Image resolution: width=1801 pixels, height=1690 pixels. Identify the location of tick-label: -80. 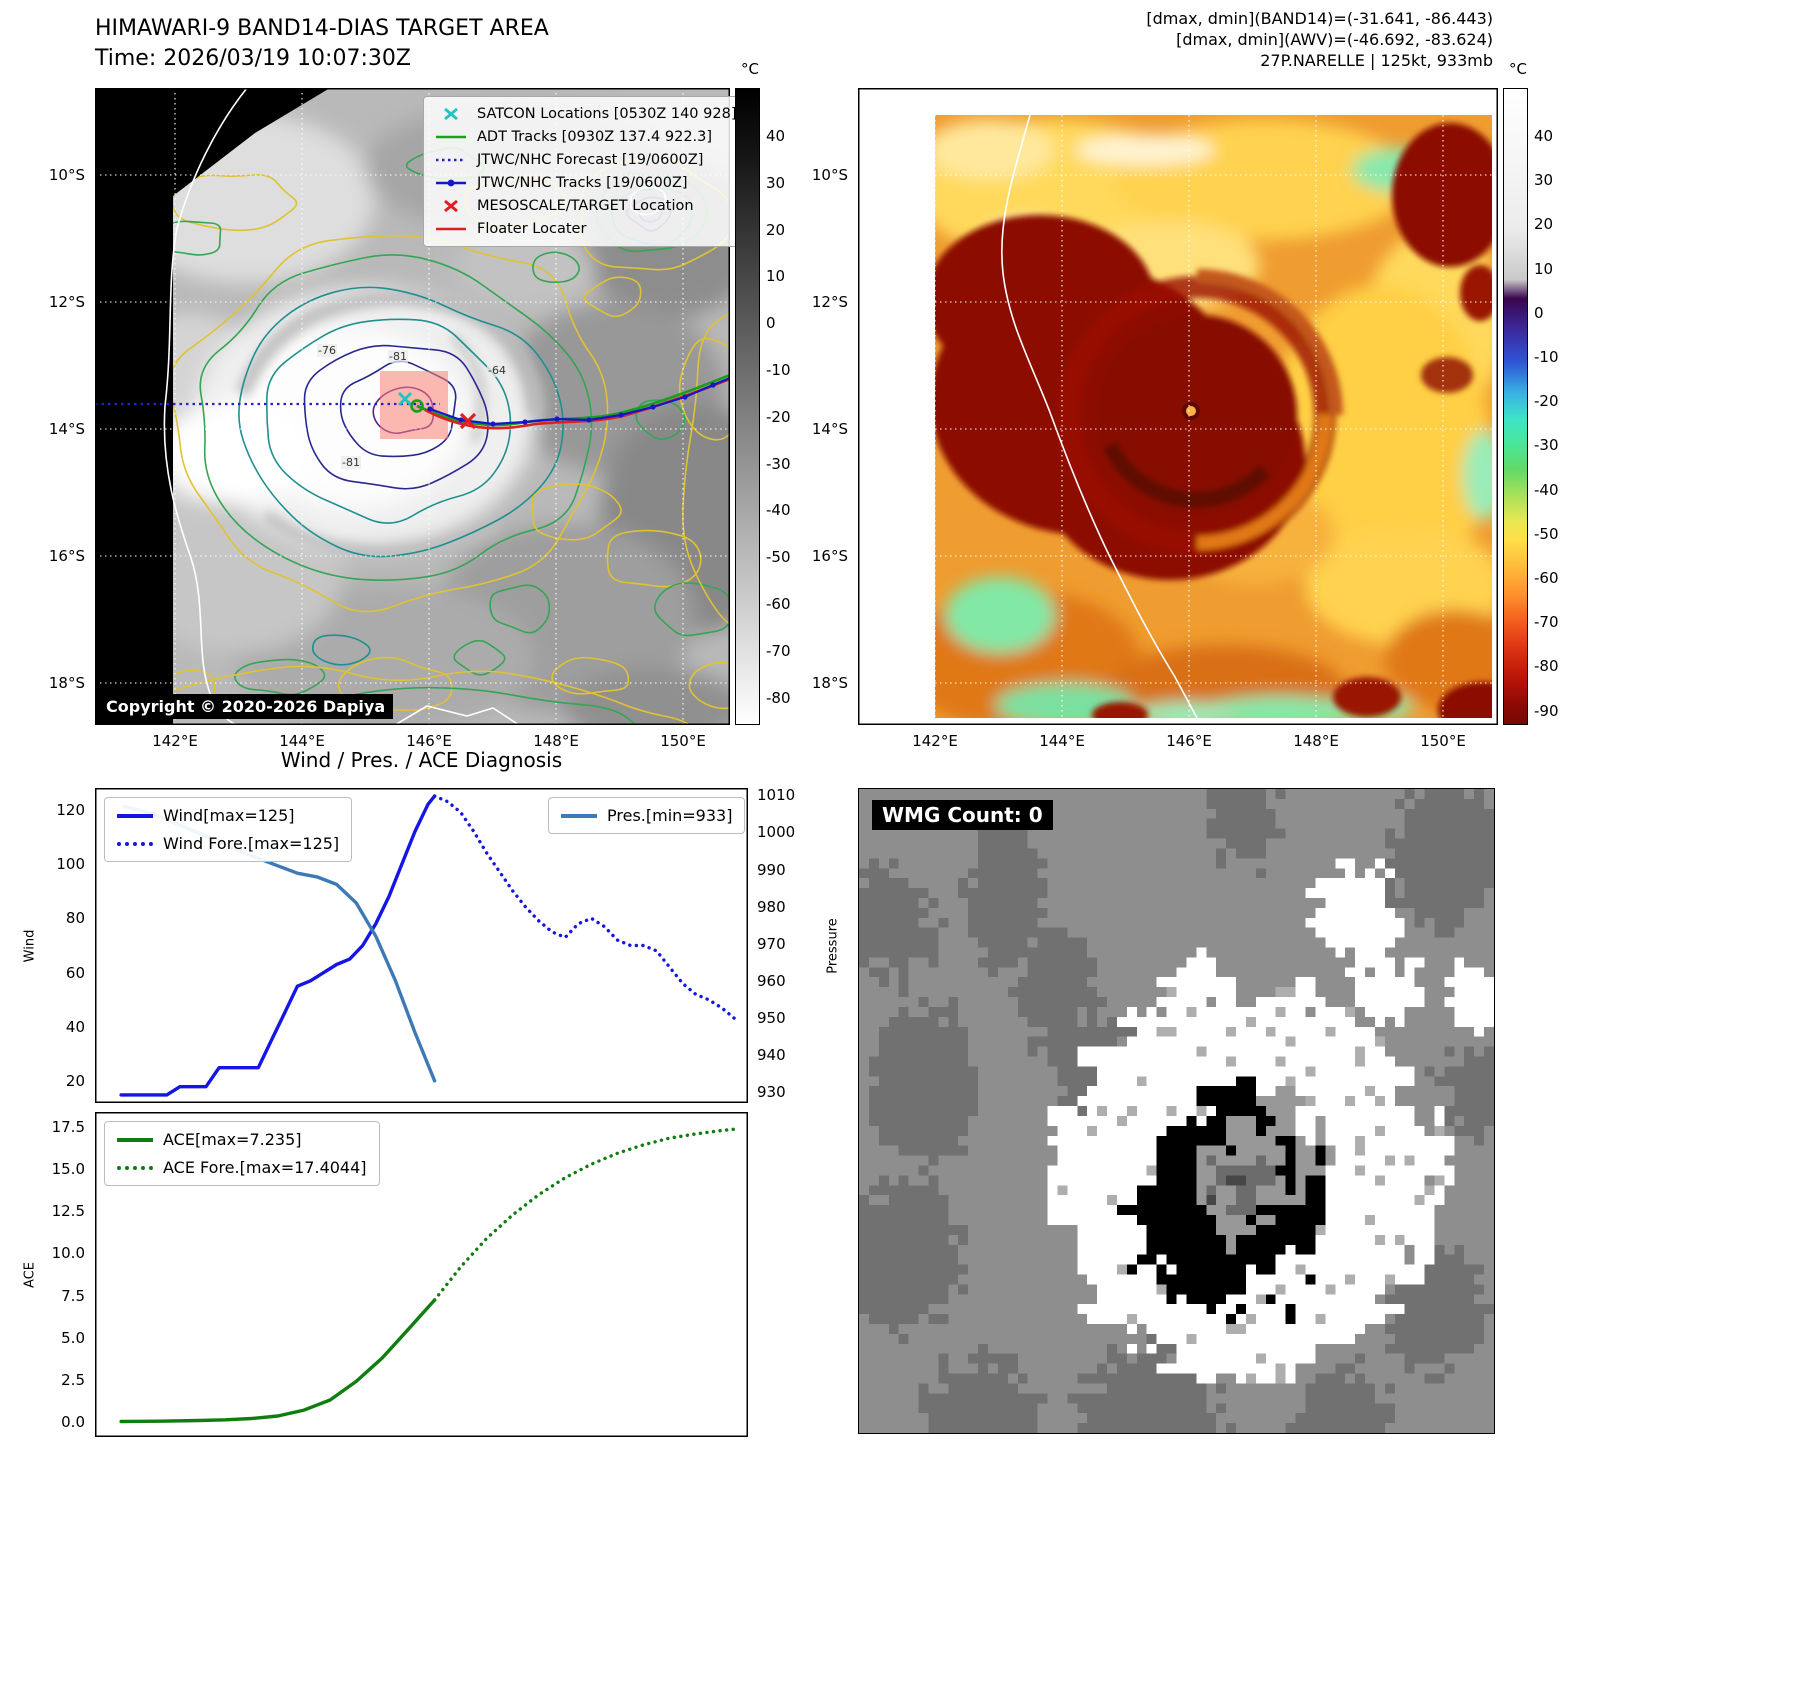
(1546, 666).